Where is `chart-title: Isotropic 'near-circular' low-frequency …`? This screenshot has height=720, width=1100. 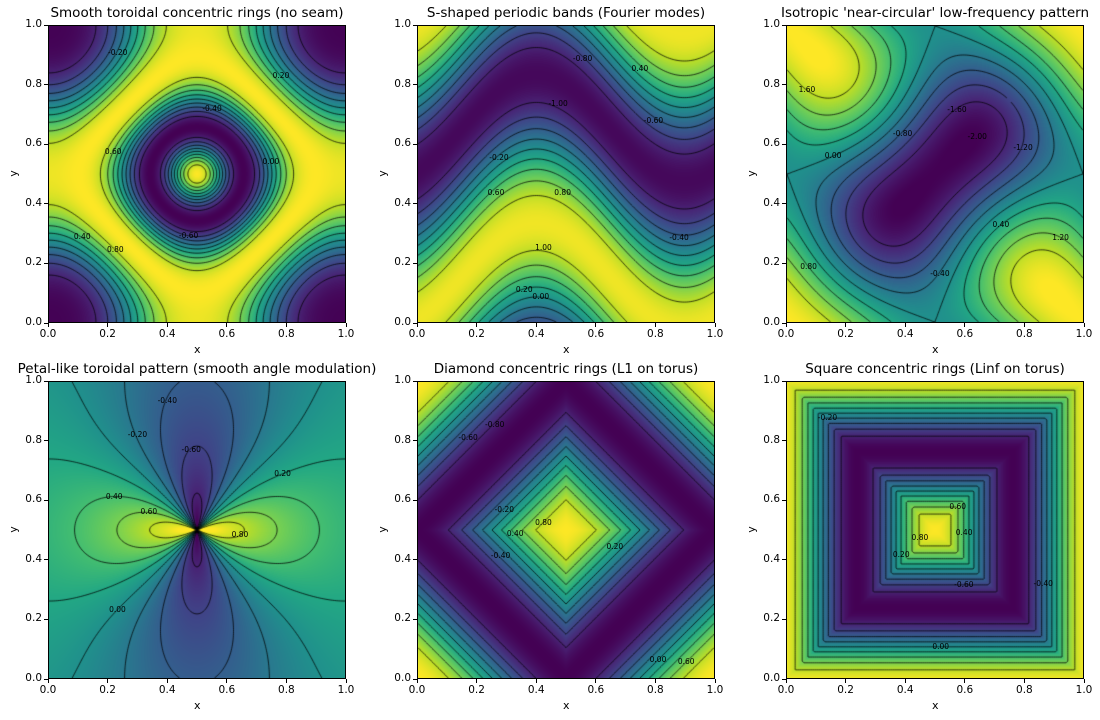
chart-title: Isotropic 'near-circular' low-frequency … is located at coordinates (935, 13).